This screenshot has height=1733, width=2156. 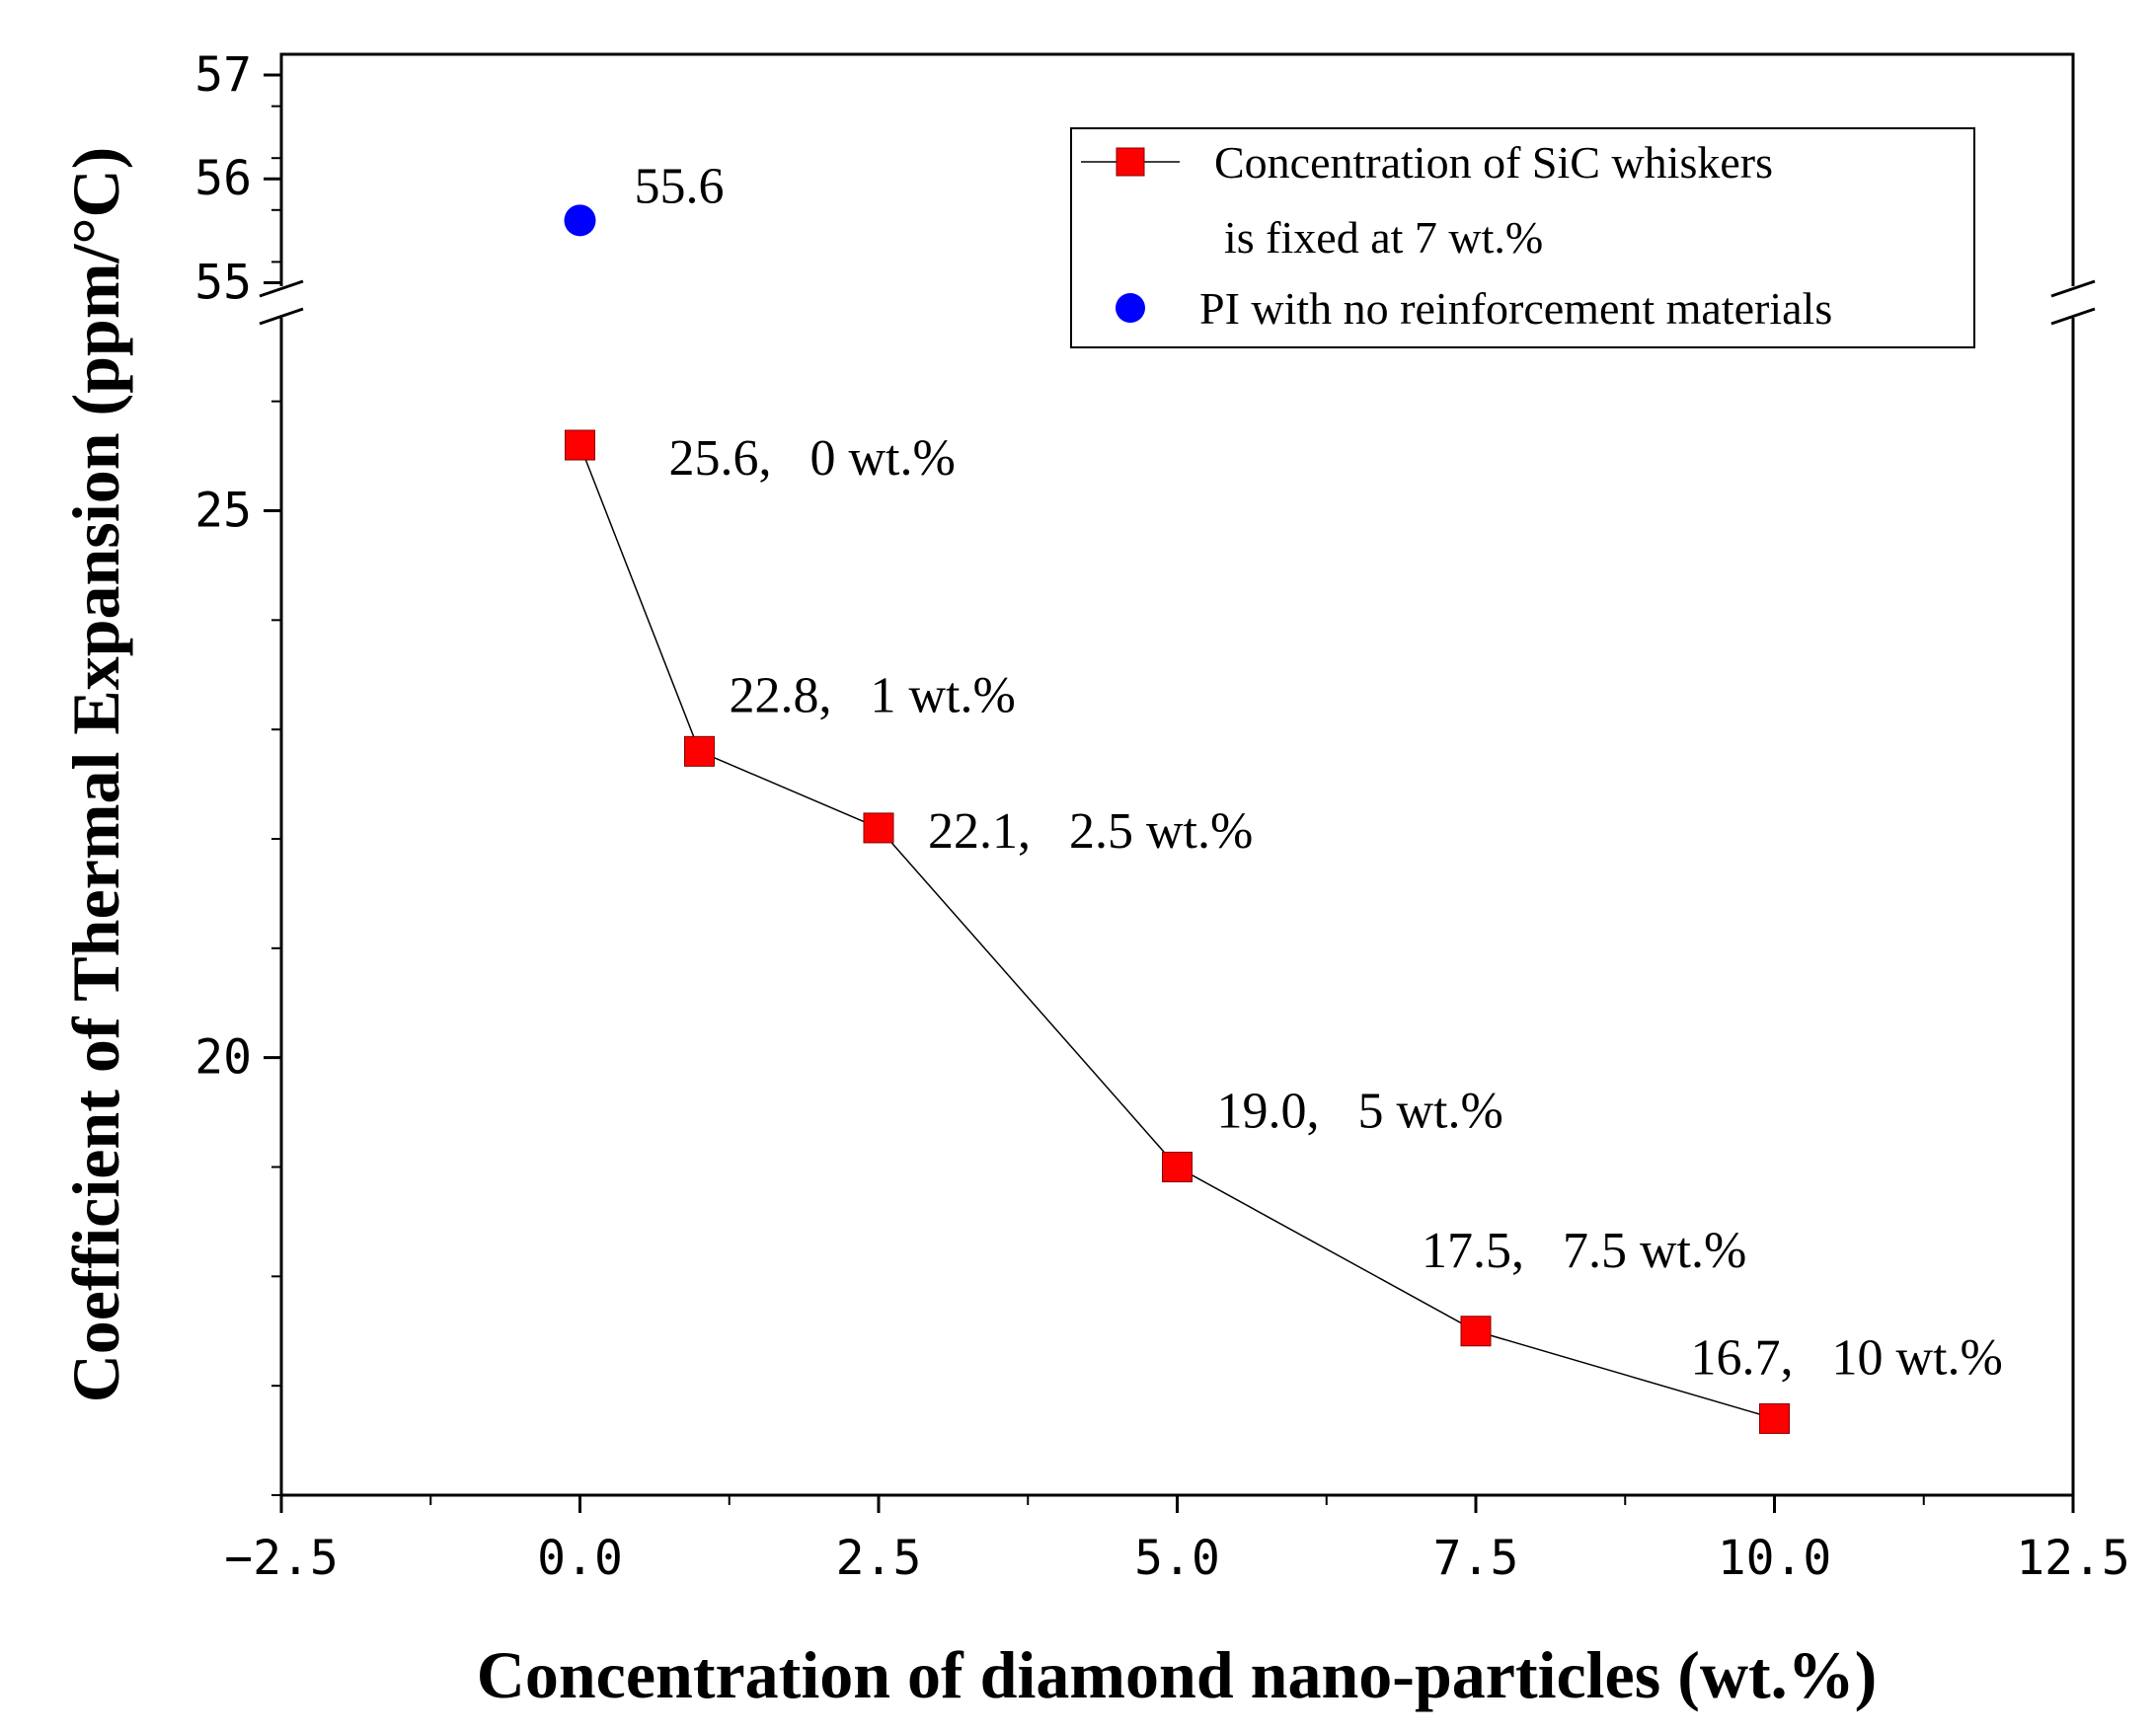 What do you see at coordinates (1493, 162) in the screenshot?
I see `legend-label-sic-line1: Concentration of SiC whiskers` at bounding box center [1493, 162].